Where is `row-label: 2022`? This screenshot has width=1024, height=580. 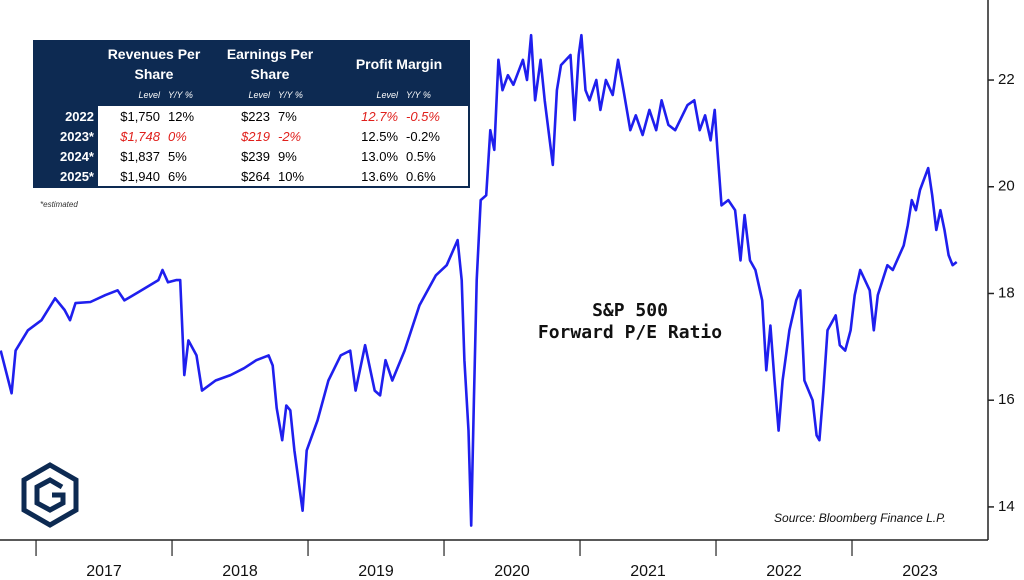
row-label: 2022 is located at coordinates (66, 116).